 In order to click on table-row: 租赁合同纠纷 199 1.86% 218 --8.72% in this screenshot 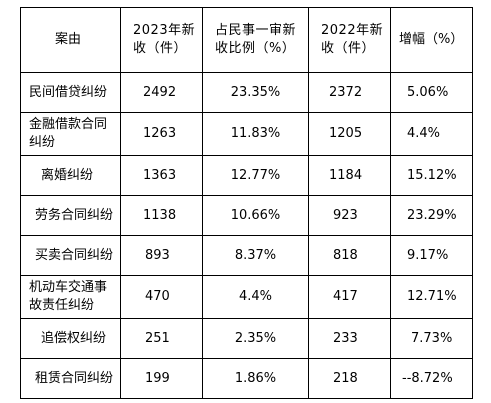, I will do `click(246, 378)`.